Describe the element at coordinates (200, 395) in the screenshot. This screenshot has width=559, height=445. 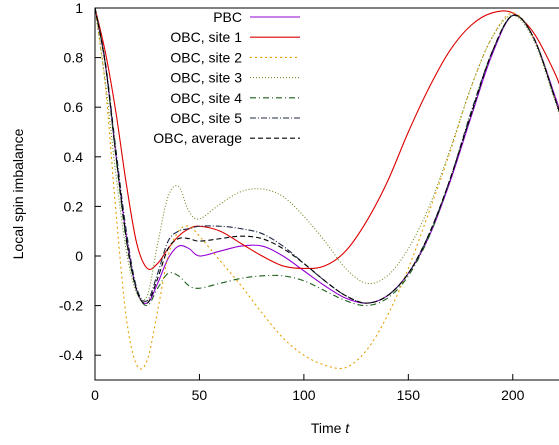
I see `x-tick-label: 50` at that location.